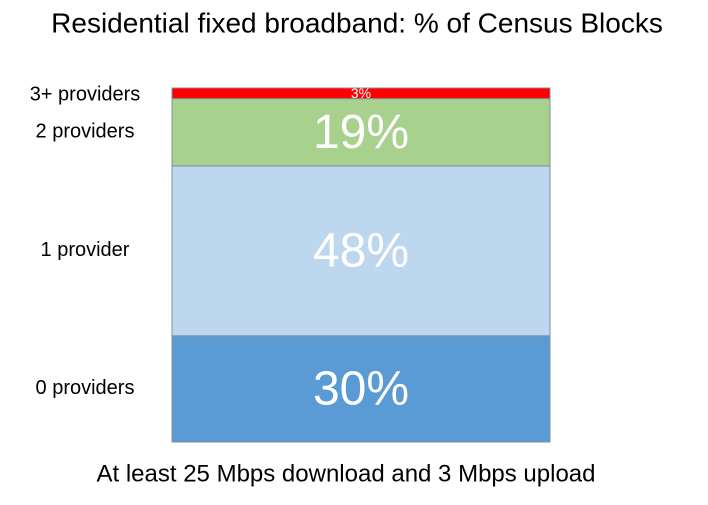 This screenshot has width=708, height=505. I want to click on legend-label: 1 provider, so click(85, 250).